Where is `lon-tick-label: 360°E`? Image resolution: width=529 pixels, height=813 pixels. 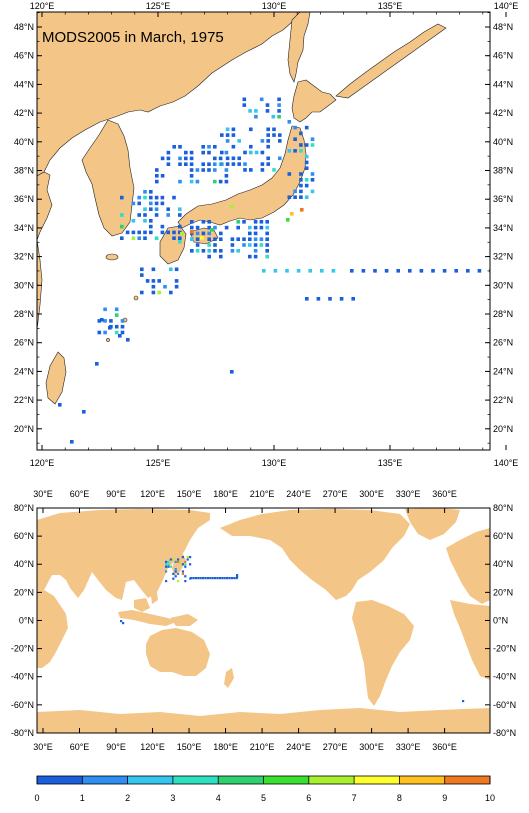 lon-tick-label: 360°E is located at coordinates (444, 494).